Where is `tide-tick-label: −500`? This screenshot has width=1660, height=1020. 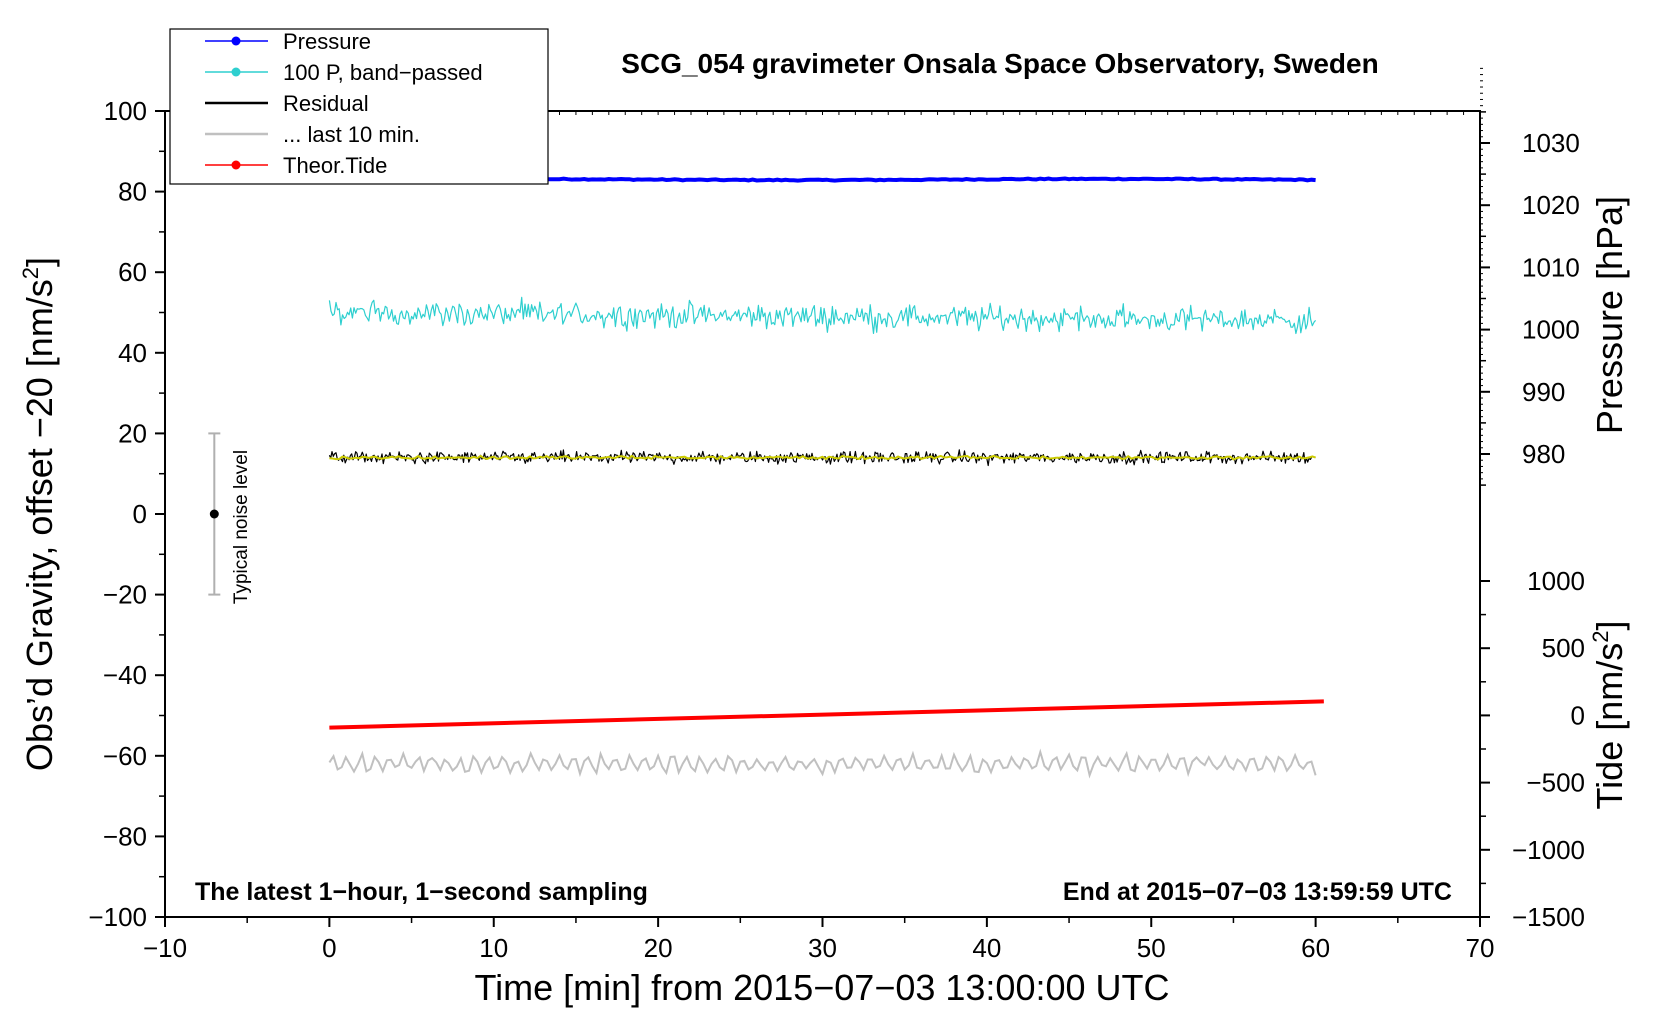
tide-tick-label: −500 is located at coordinates (1555, 783).